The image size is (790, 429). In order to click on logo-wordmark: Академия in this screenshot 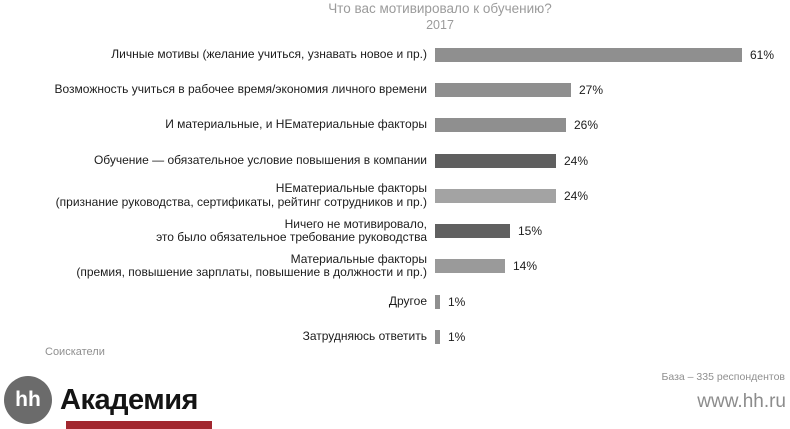, I will do `click(129, 399)`.